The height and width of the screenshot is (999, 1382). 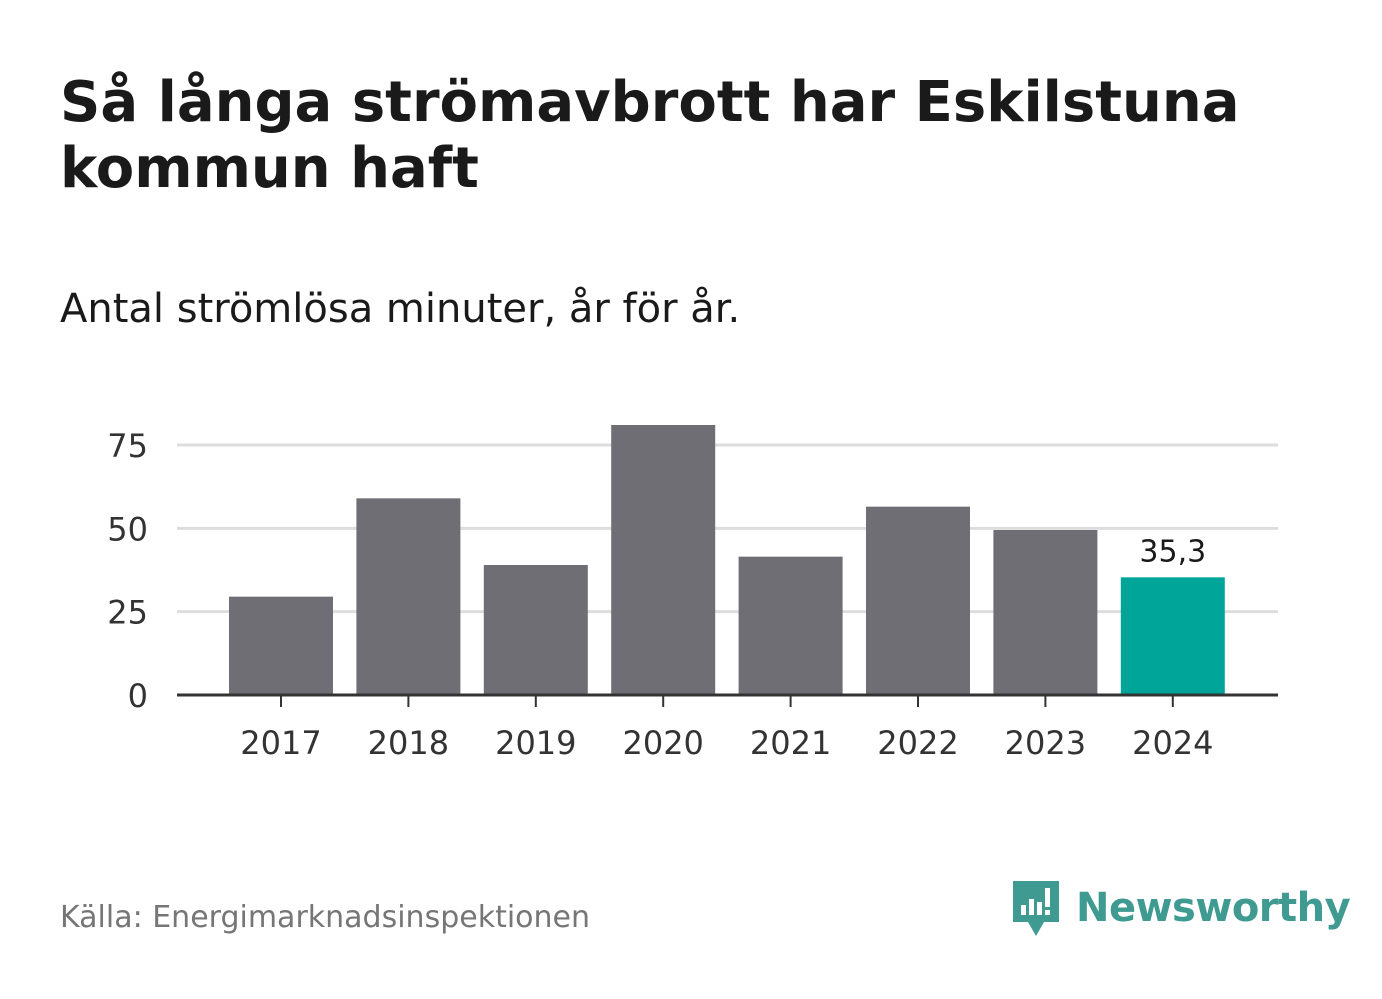 What do you see at coordinates (790, 743) in the screenshot?
I see `x-tick-label: 2021` at bounding box center [790, 743].